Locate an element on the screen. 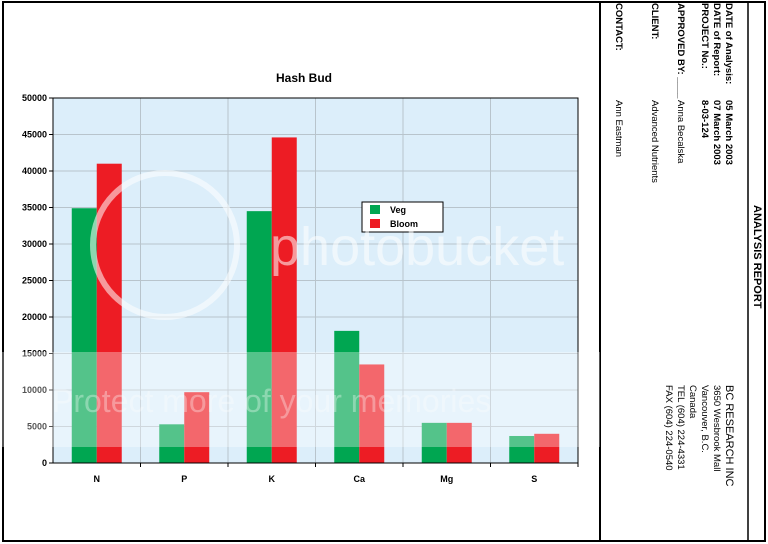 Image resolution: width=768 pixels, height=544 pixels. field-label: PROJECT No.: is located at coordinates (704, 36).